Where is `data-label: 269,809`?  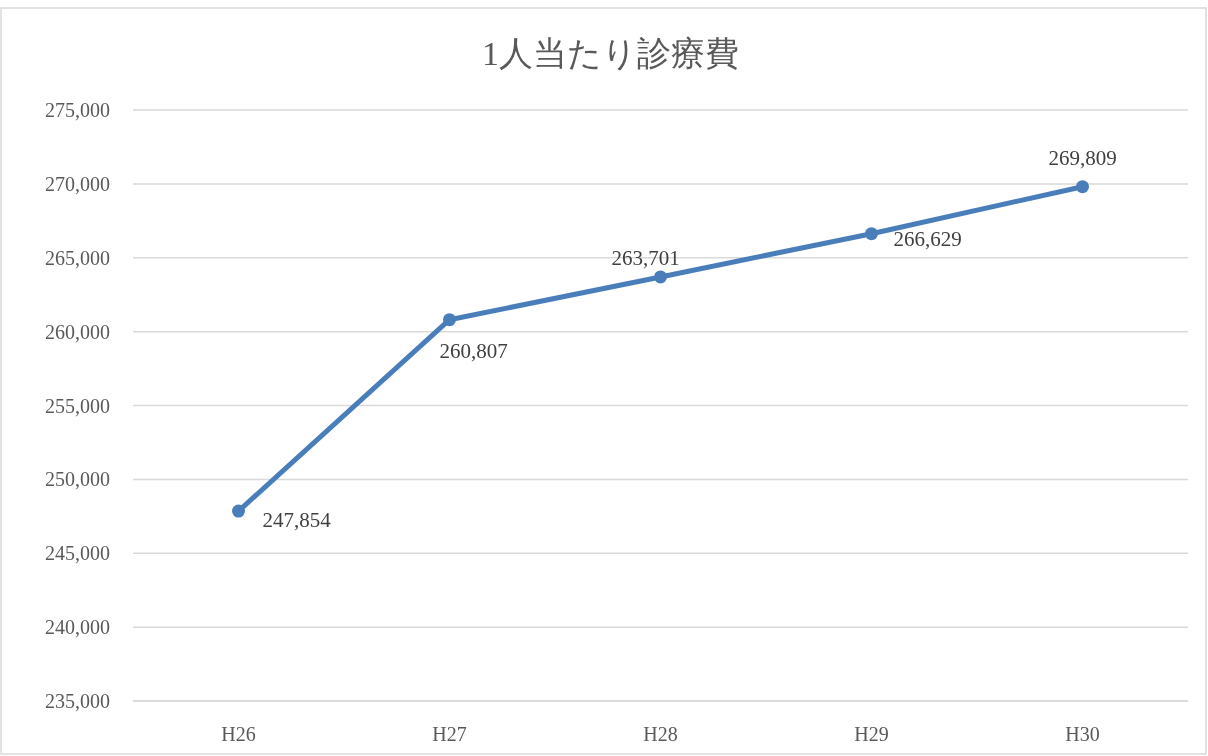 data-label: 269,809 is located at coordinates (1082, 157).